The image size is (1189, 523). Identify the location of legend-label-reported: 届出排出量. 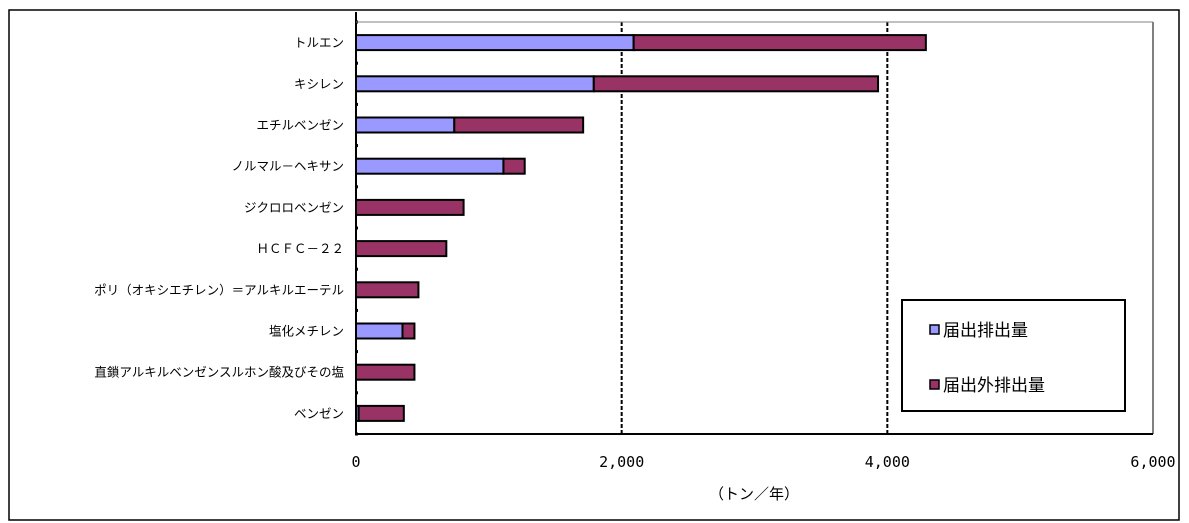
(985, 331).